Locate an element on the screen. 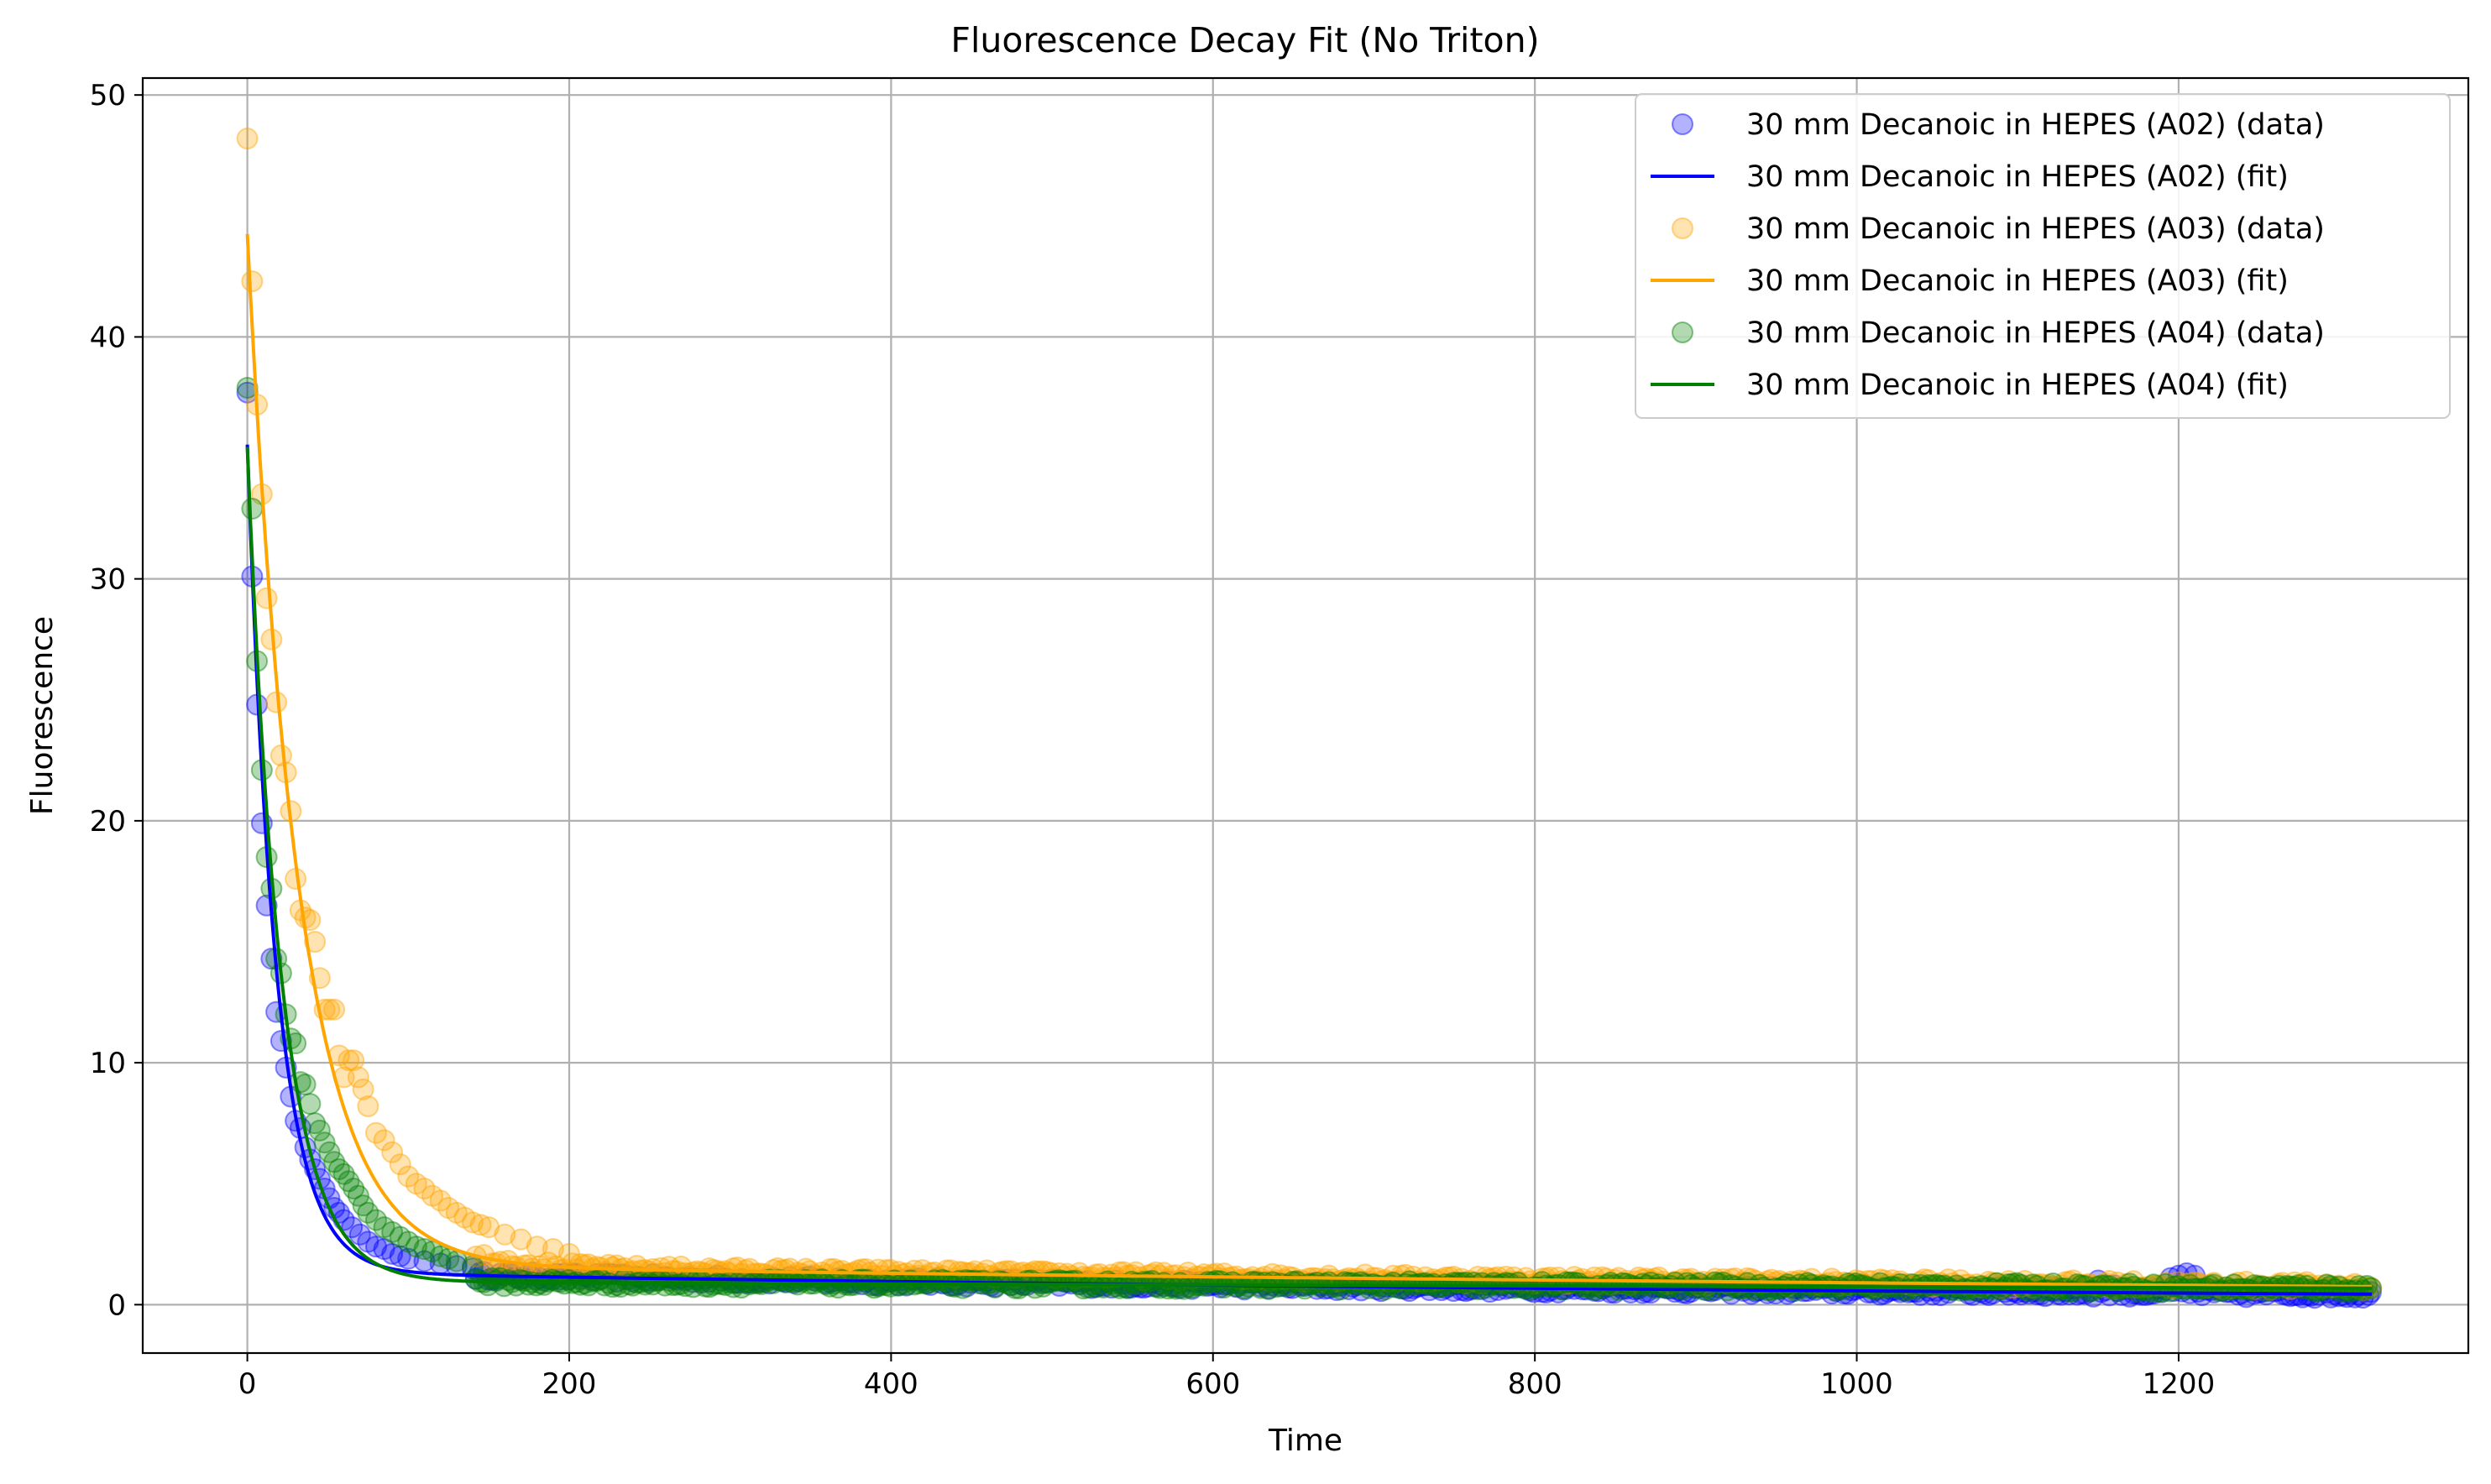 The image size is (2491, 1484). x-tick-label: 200 is located at coordinates (570, 1384).